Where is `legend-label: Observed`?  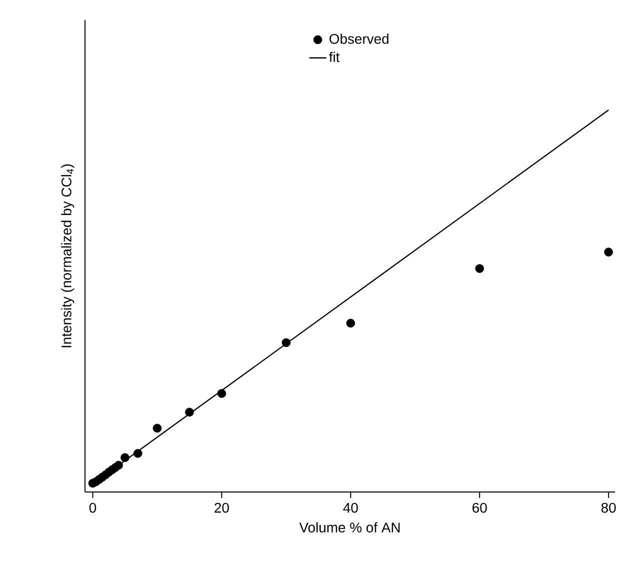 legend-label: Observed is located at coordinates (359, 39).